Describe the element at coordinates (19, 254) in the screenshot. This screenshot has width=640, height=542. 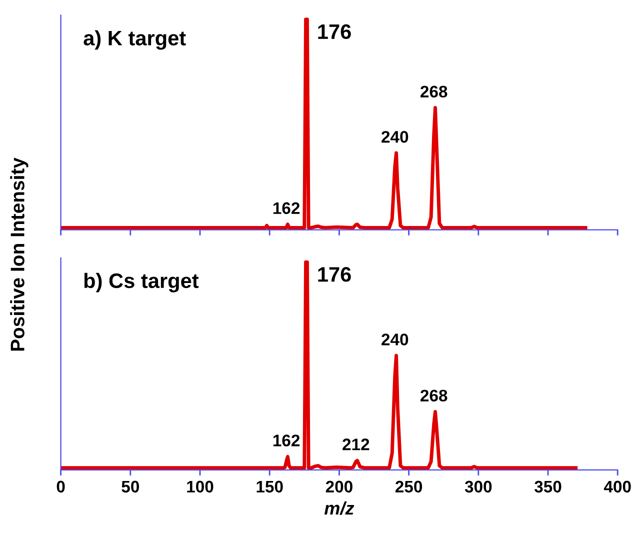
I see `y-axis-title: Positive Ion Intensity` at that location.